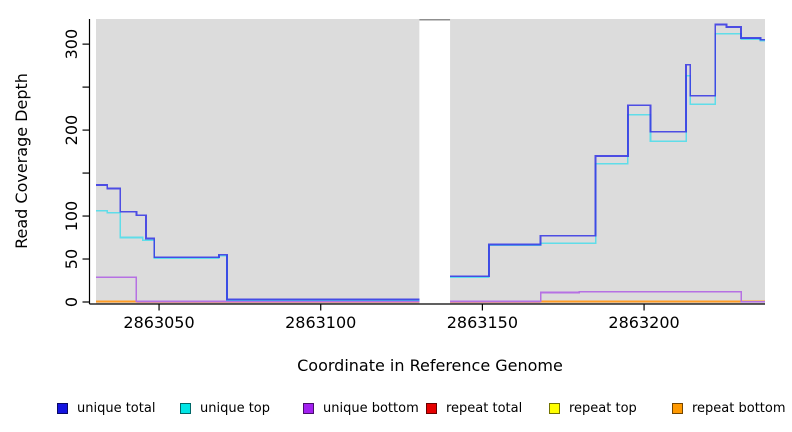  What do you see at coordinates (158, 322) in the screenshot?
I see `x-tick-label: 2863050` at bounding box center [158, 322].